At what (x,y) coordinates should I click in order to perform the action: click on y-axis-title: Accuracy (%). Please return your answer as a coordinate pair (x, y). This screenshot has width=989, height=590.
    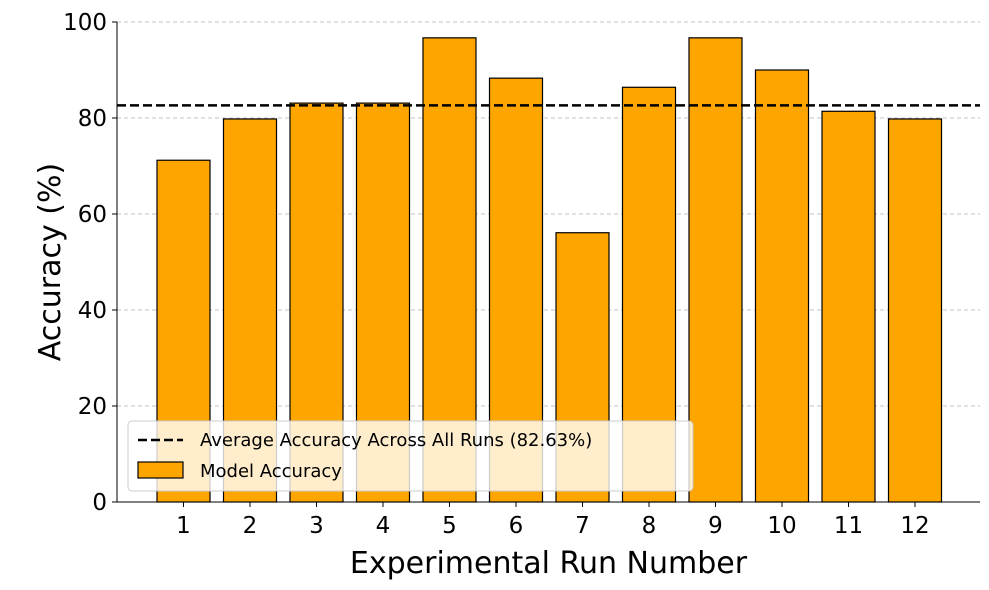
    Looking at the image, I should click on (50, 262).